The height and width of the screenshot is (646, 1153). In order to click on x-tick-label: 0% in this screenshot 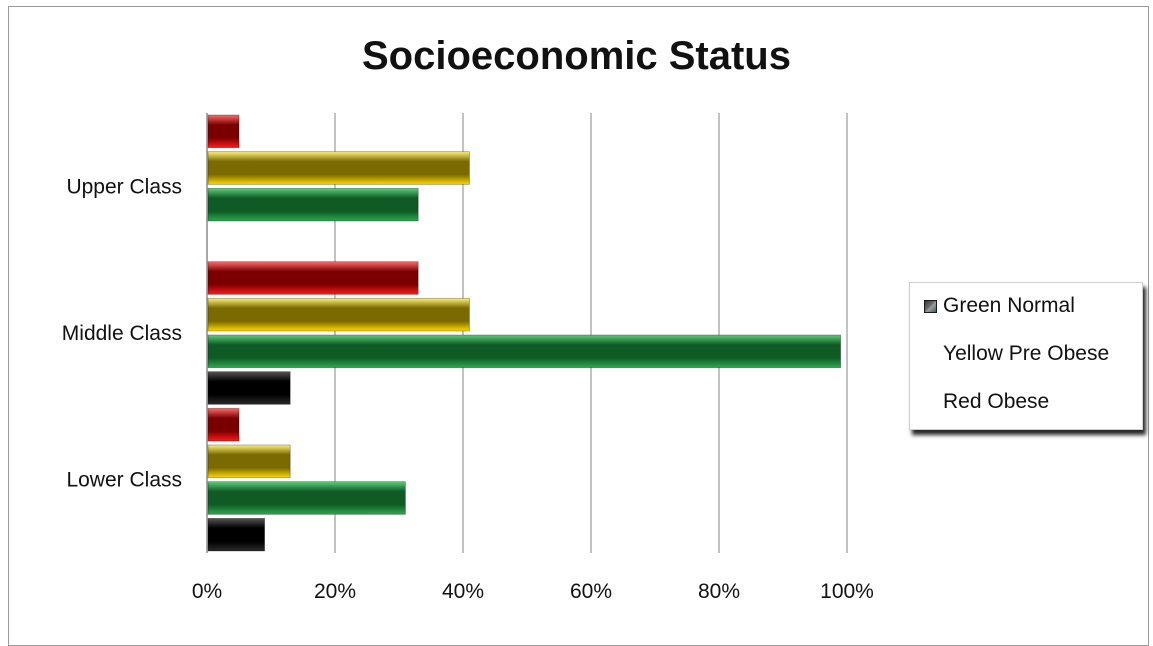, I will do `click(207, 591)`.